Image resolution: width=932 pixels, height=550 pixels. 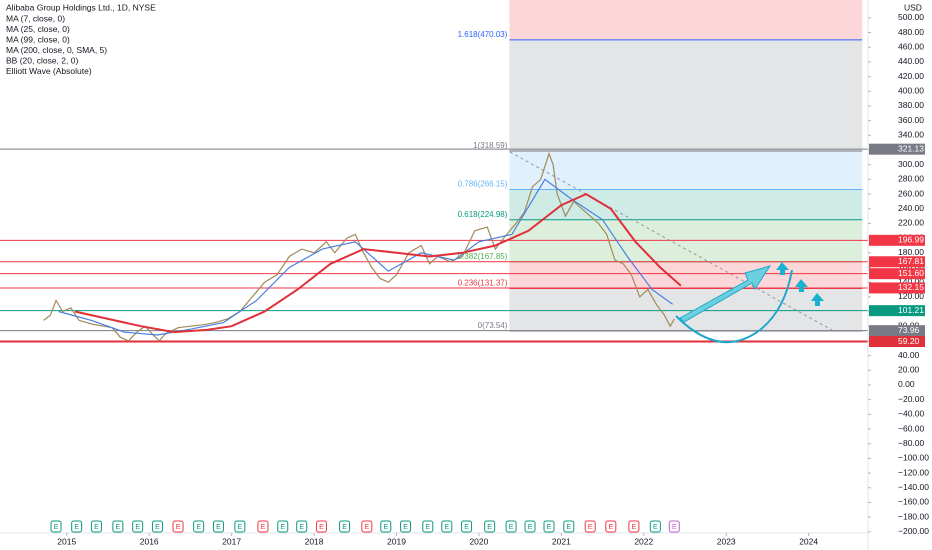 I want to click on fib-label: 0.618(224.98), so click(x=483, y=214).